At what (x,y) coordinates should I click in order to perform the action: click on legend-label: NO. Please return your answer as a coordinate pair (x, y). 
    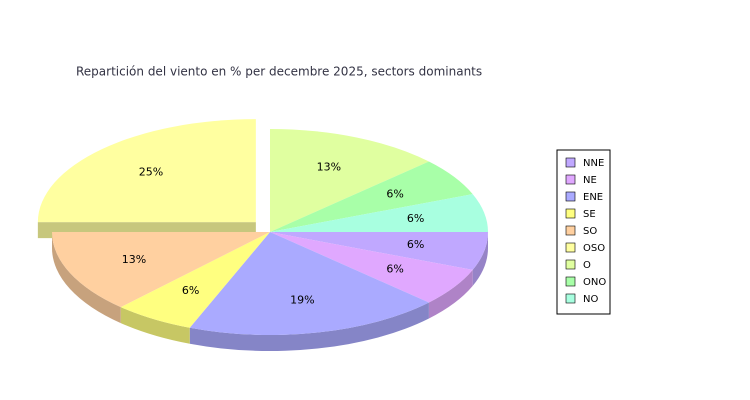
    Looking at the image, I should click on (590, 299).